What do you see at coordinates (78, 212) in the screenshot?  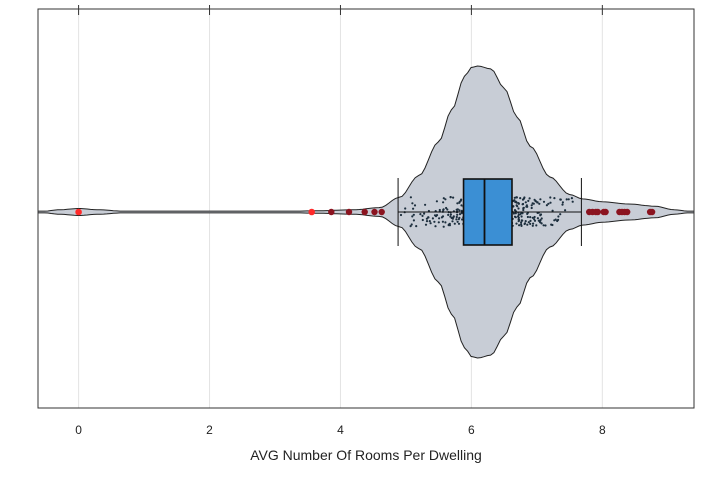 I see `outlier-point-extreme` at bounding box center [78, 212].